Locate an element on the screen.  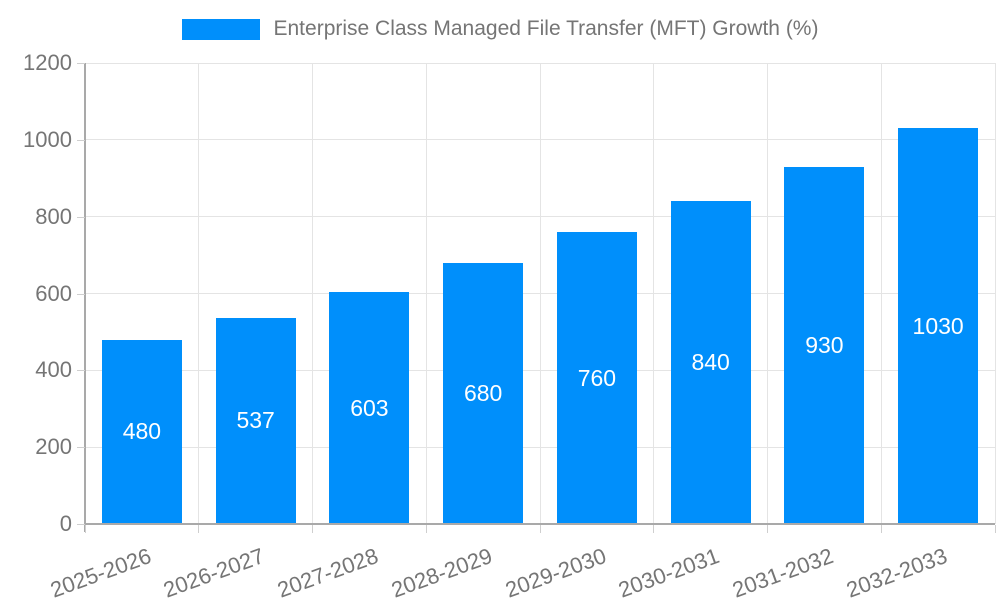
x-tick-label: 2032-2033 is located at coordinates (896, 571).